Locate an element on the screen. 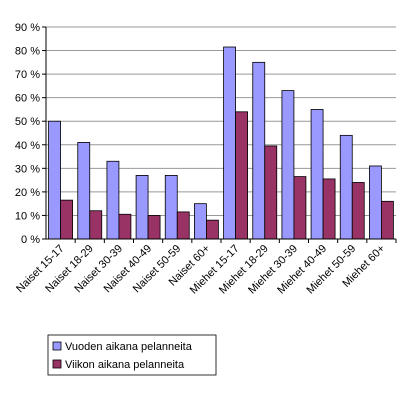 This screenshot has height=405, width=404. legend-label: Vuoden aikana pelanneita is located at coordinates (129, 347).